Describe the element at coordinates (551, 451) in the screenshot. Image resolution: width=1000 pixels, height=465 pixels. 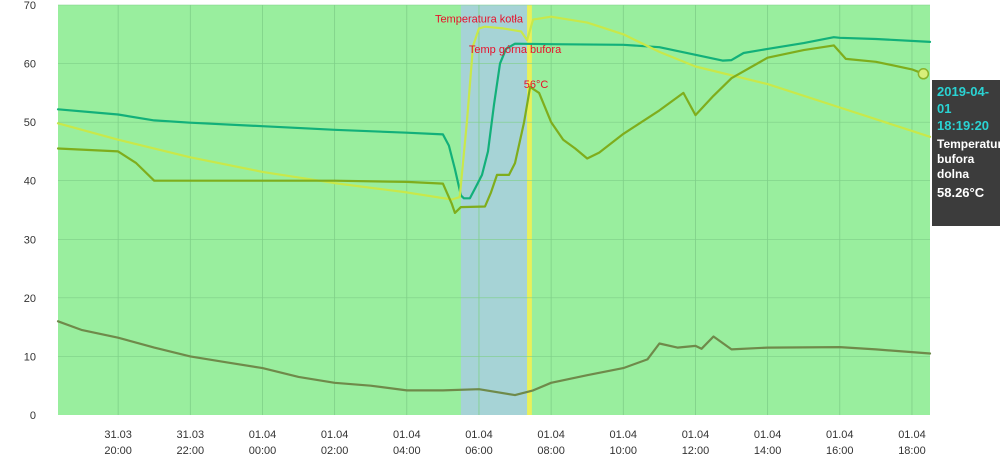
I see `x-tick-time: 08:00` at that location.